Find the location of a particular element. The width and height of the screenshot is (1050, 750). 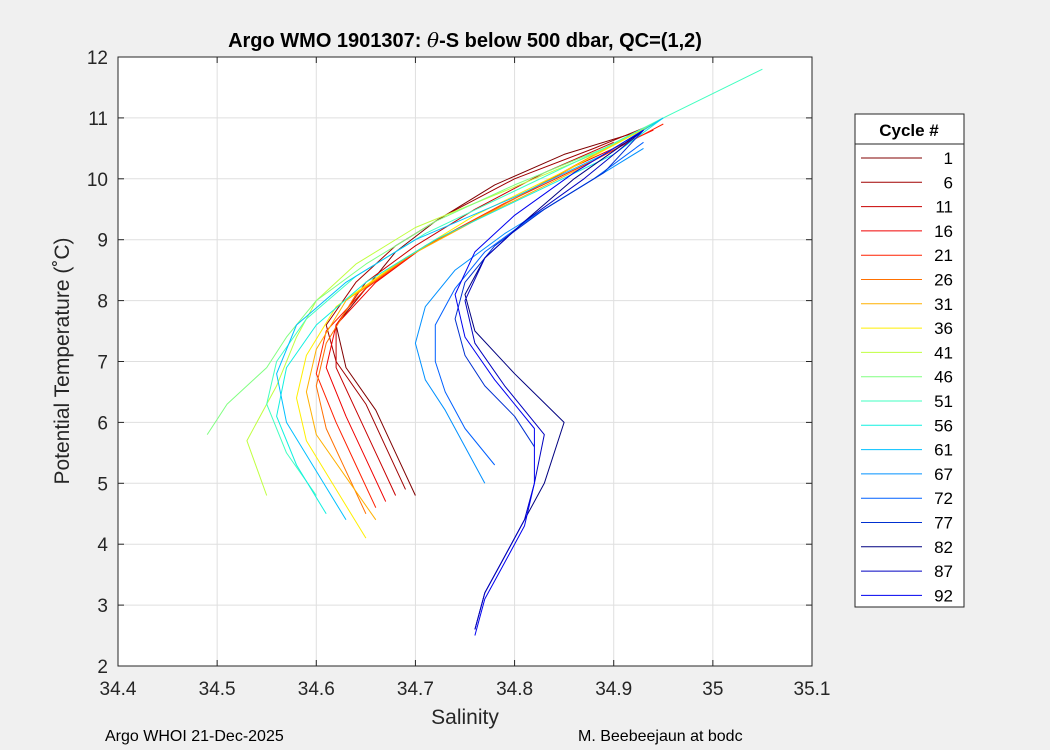

x-tick-label: 34.5 is located at coordinates (217, 689).